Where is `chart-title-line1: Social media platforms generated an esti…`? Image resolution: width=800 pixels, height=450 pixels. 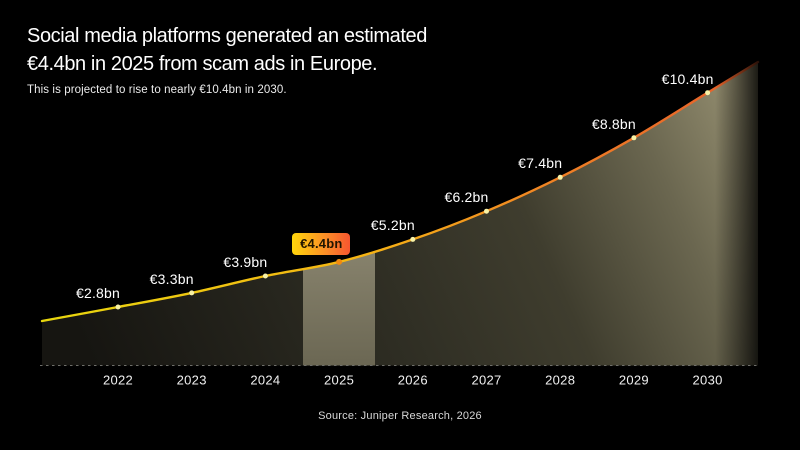 chart-title-line1: Social media platforms generated an esti… is located at coordinates (227, 36).